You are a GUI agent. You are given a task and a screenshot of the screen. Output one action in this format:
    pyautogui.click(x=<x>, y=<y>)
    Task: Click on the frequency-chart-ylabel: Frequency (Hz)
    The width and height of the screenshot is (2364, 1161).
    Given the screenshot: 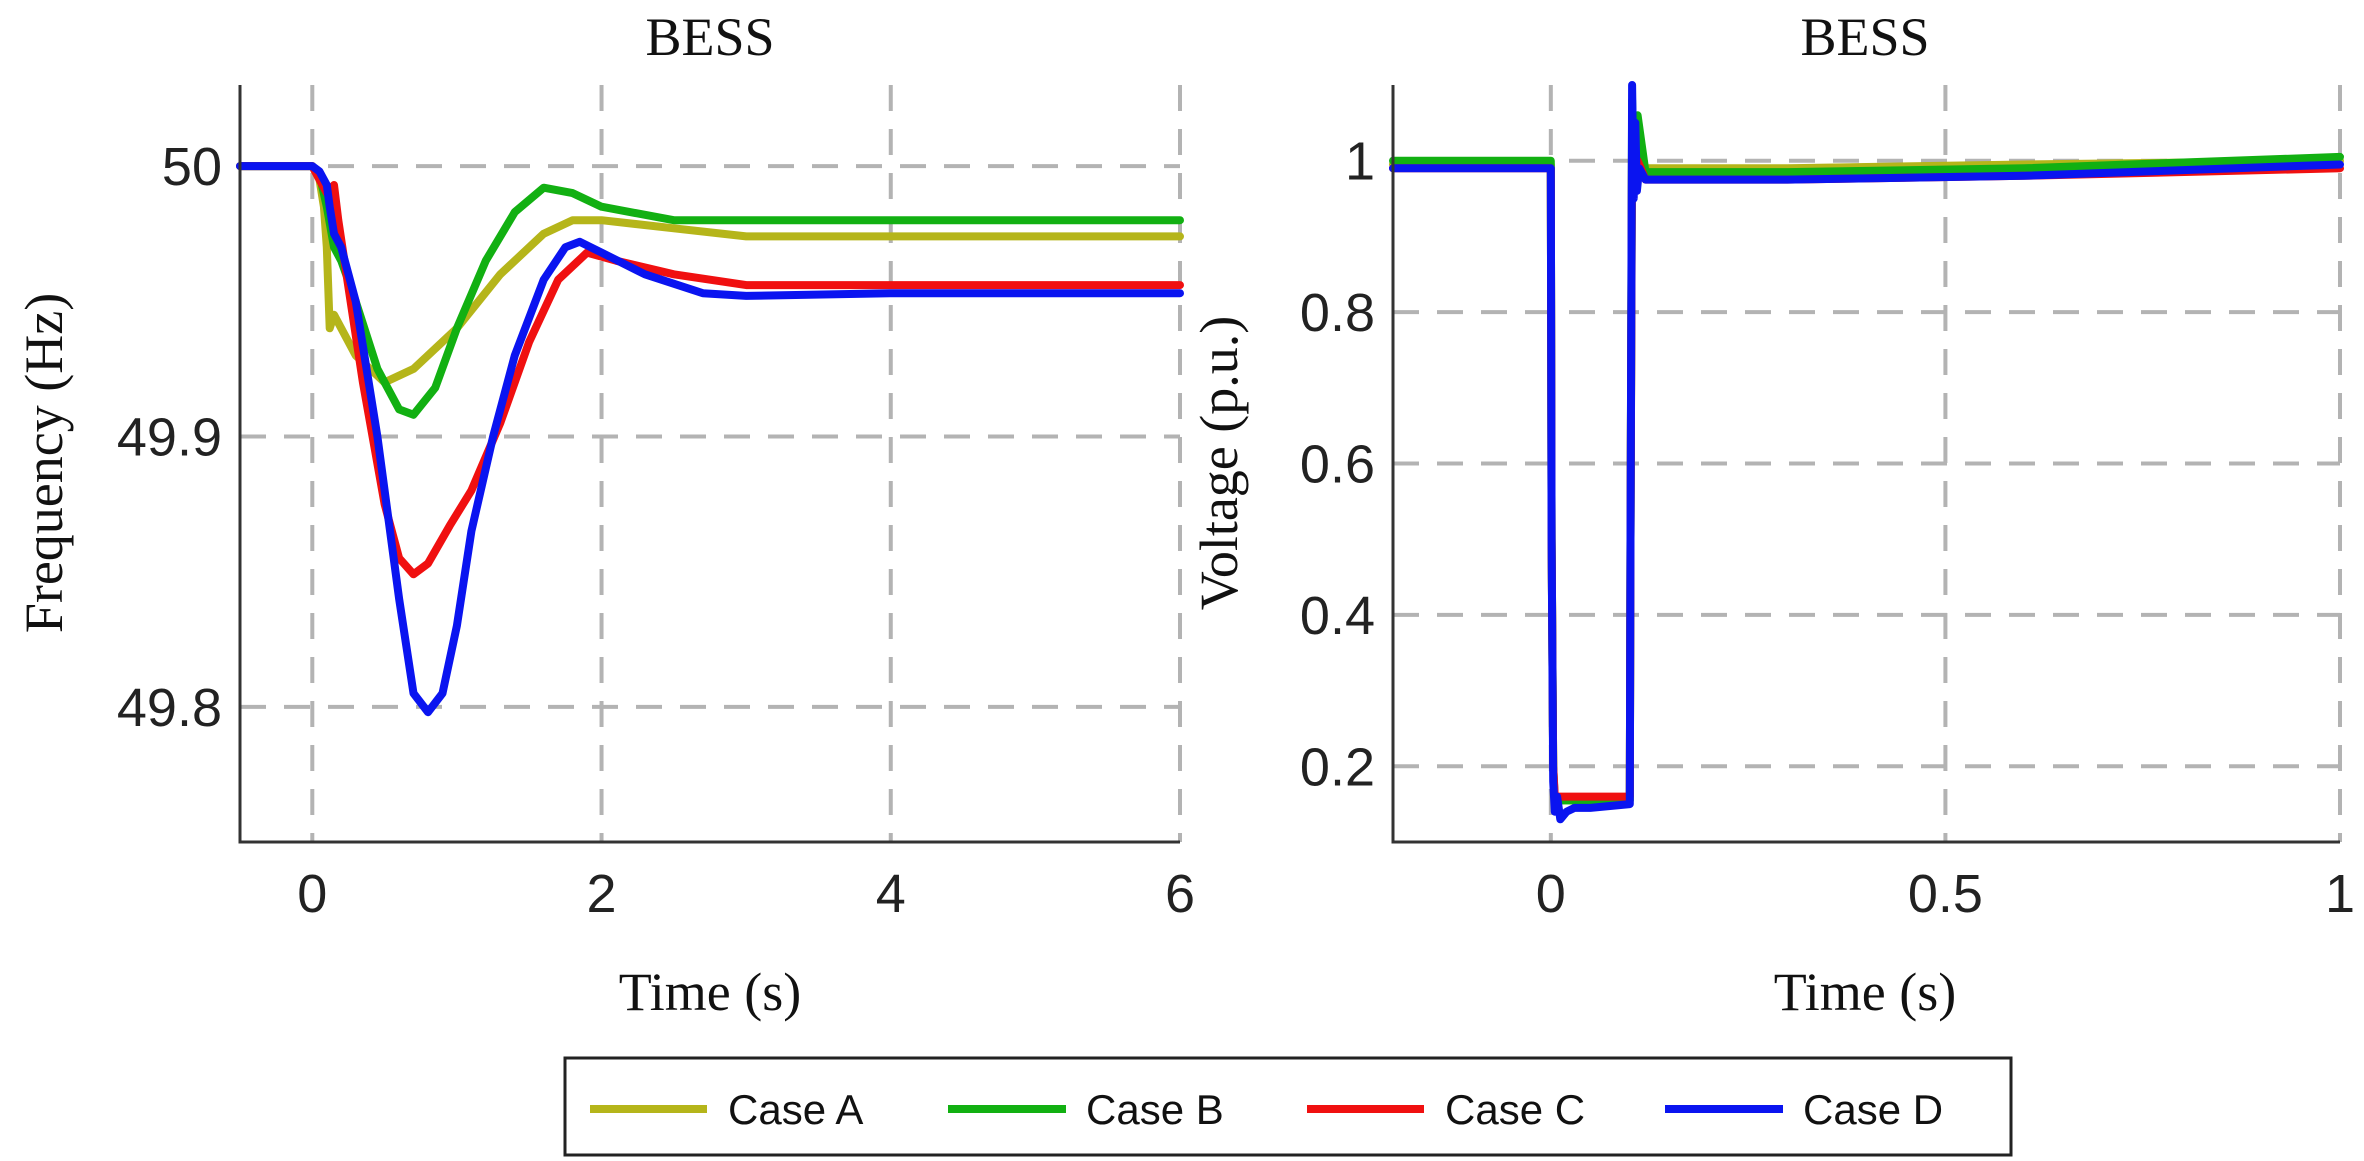 What is the action you would take?
    pyautogui.click(x=44, y=463)
    